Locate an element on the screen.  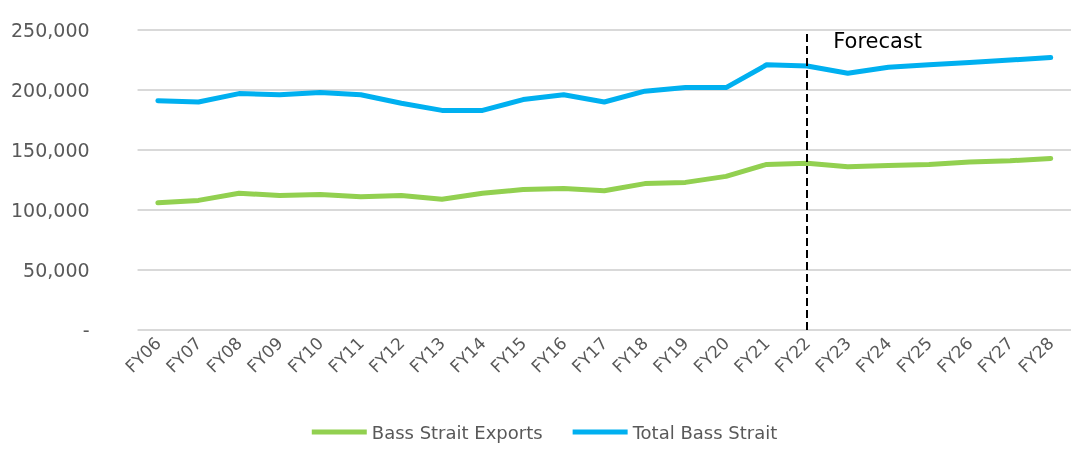
y-tick-label: - is located at coordinates (86, 330).